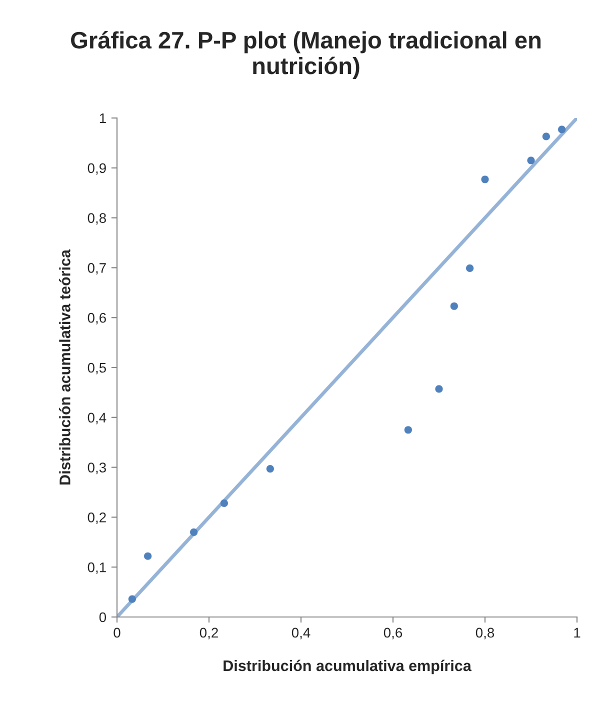 This screenshot has width=612, height=715. What do you see at coordinates (64, 366) in the screenshot?
I see `y-axis-title: Distribución acumulativa teórica` at bounding box center [64, 366].